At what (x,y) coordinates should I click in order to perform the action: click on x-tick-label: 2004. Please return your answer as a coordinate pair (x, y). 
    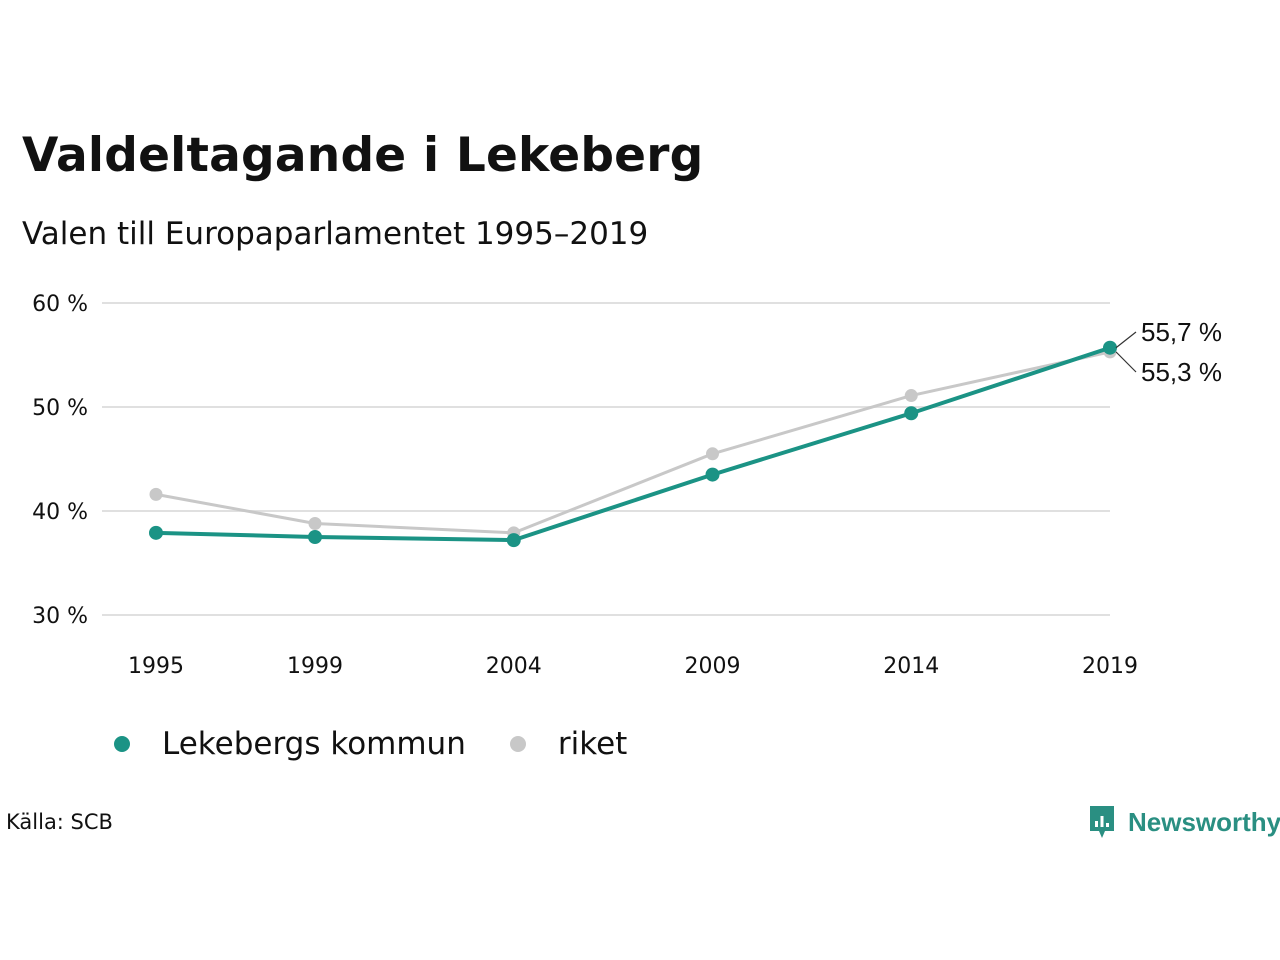
    Looking at the image, I should click on (514, 666).